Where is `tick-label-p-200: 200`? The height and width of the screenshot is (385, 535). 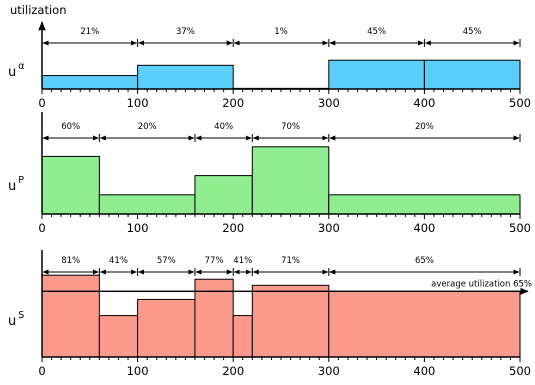
tick-label-p-200: 200 is located at coordinates (233, 228).